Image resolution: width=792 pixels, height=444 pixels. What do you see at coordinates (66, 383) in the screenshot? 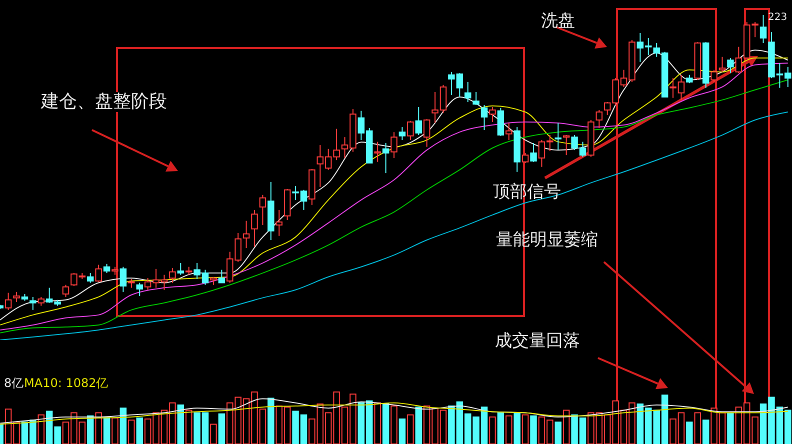
I see `text: MA10: 1082亿` at bounding box center [66, 383].